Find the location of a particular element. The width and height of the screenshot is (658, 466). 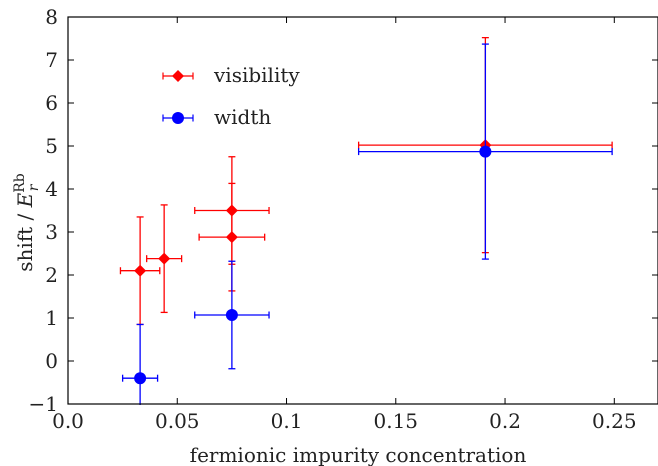

y-tick-label-7: 6 is located at coordinates (51, 103).